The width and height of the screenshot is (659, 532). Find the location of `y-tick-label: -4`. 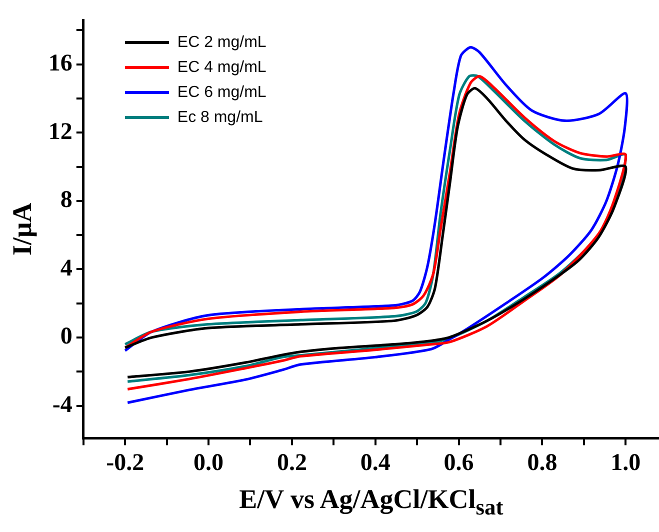

y-tick-label: -4 is located at coordinates (62, 405).